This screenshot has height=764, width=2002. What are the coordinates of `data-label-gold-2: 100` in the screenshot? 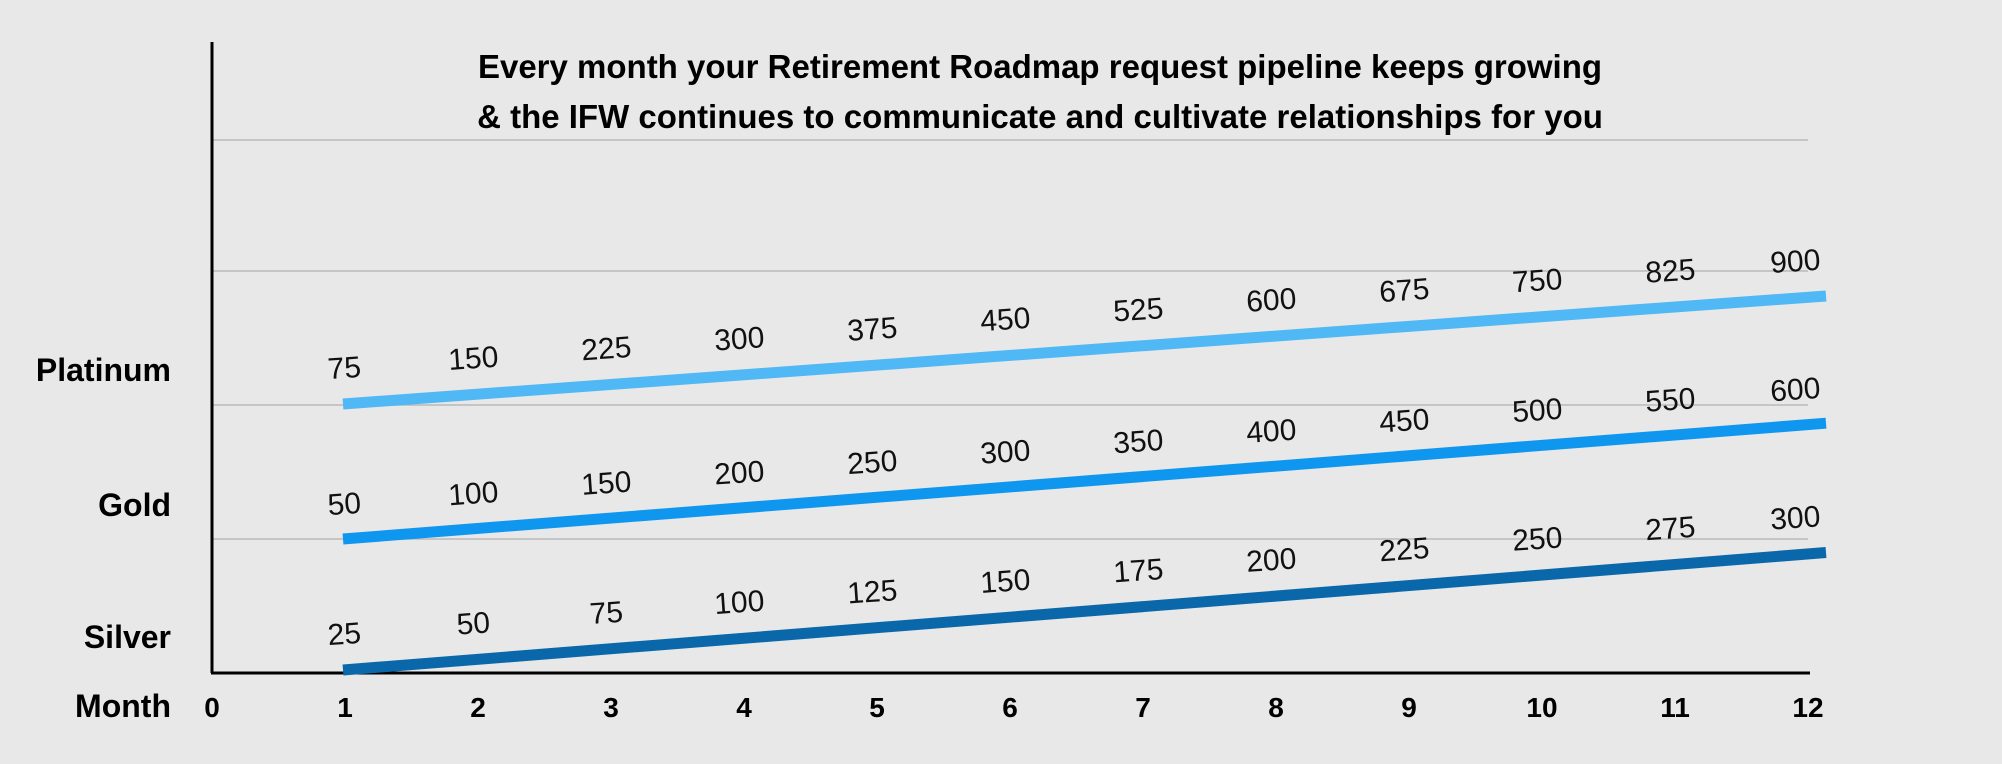 It's located at (473, 494).